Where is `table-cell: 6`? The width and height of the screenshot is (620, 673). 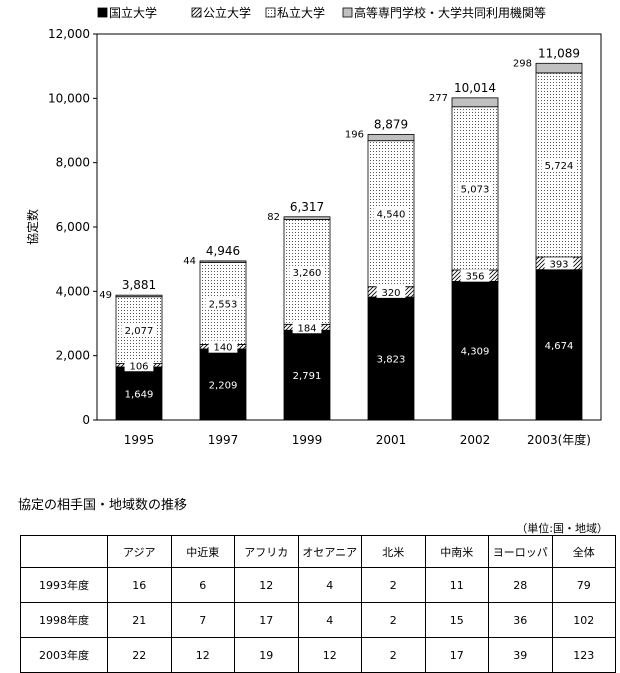 table-cell: 6 is located at coordinates (202, 585).